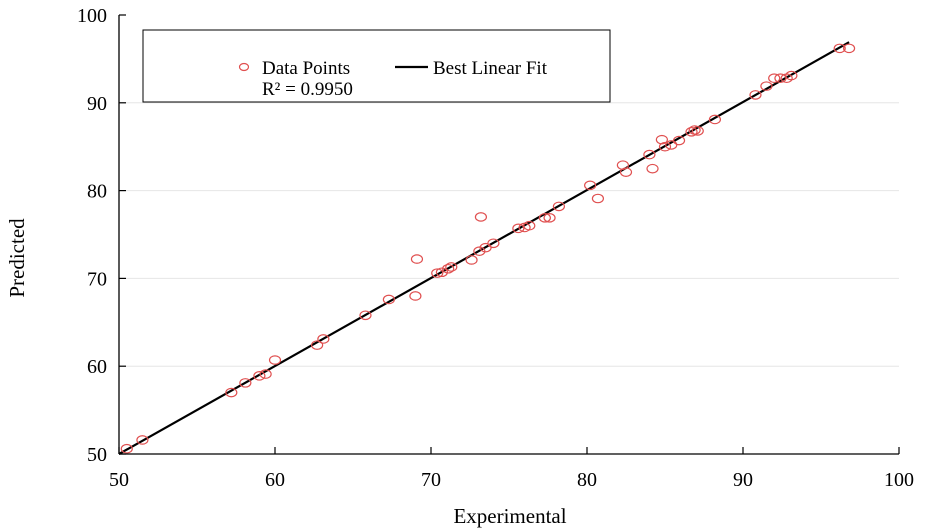 The height and width of the screenshot is (530, 928). Describe the element at coordinates (899, 480) in the screenshot. I see `x-tick-label: 100` at that location.